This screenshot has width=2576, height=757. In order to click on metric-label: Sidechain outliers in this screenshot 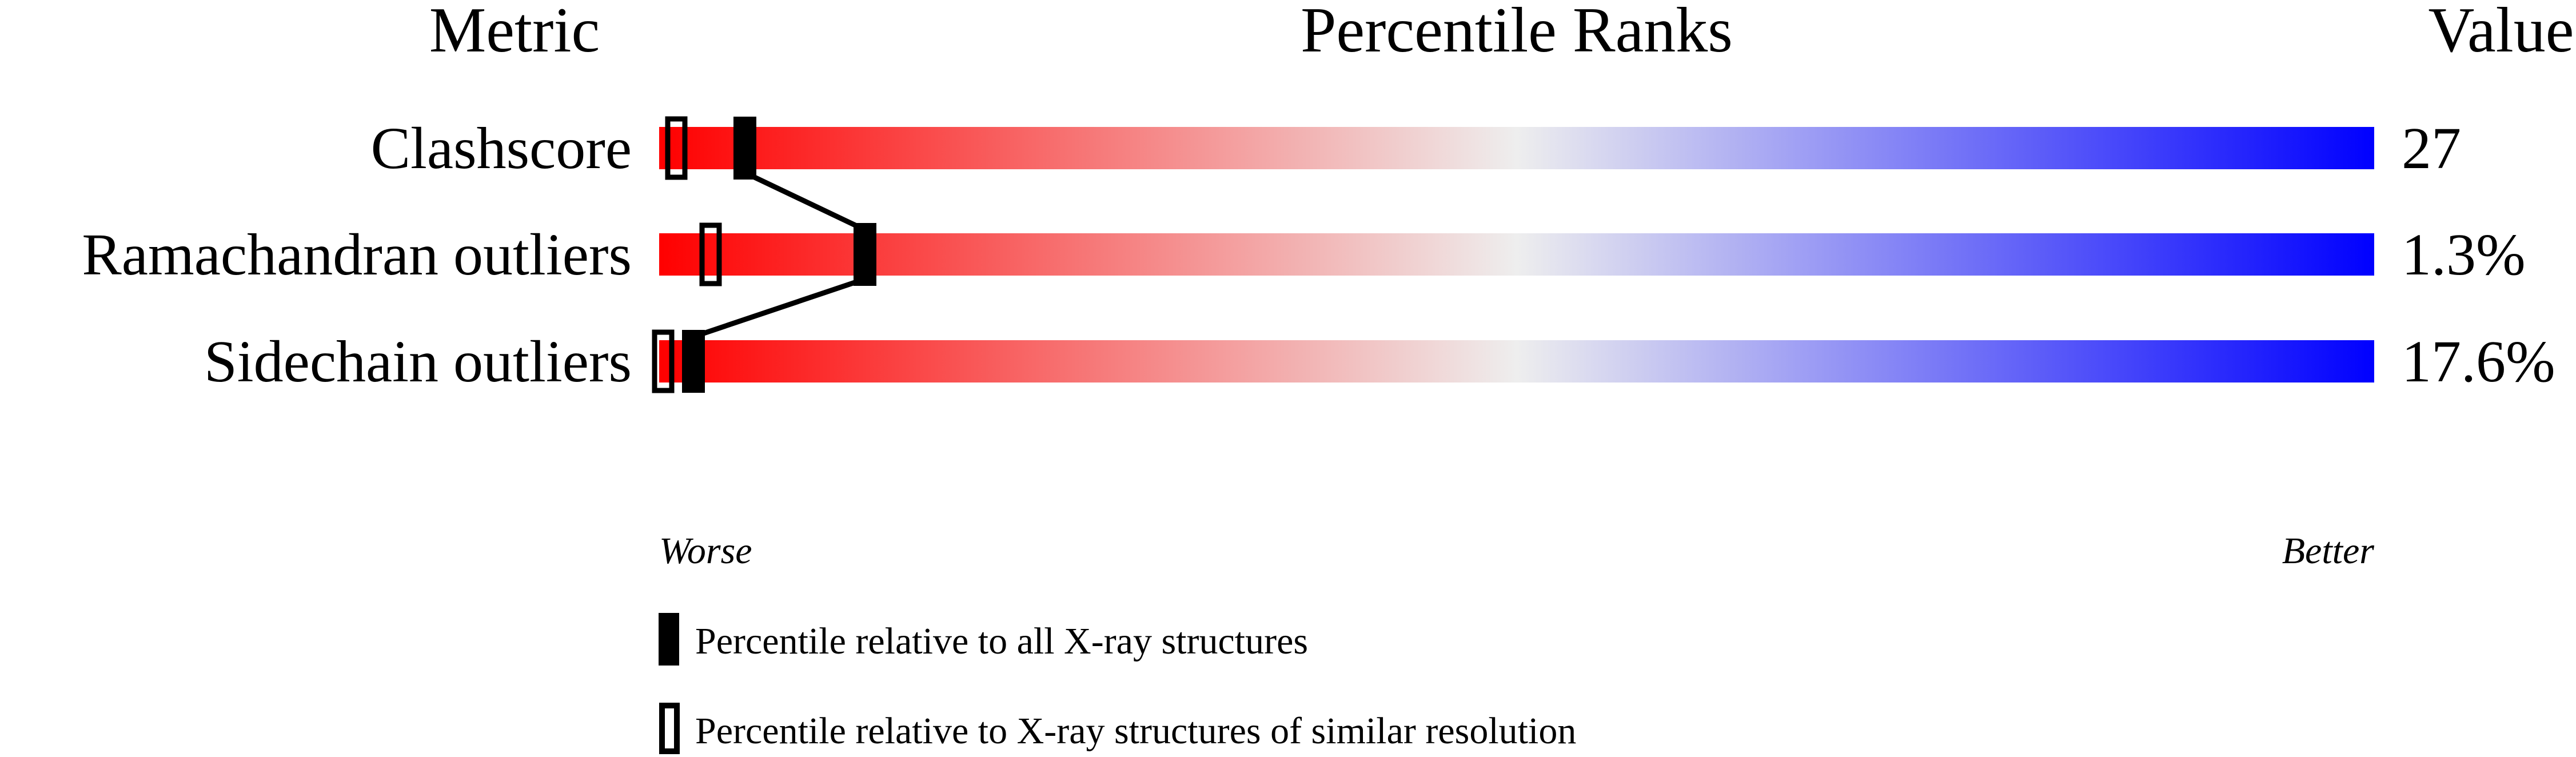, I will do `click(418, 362)`.